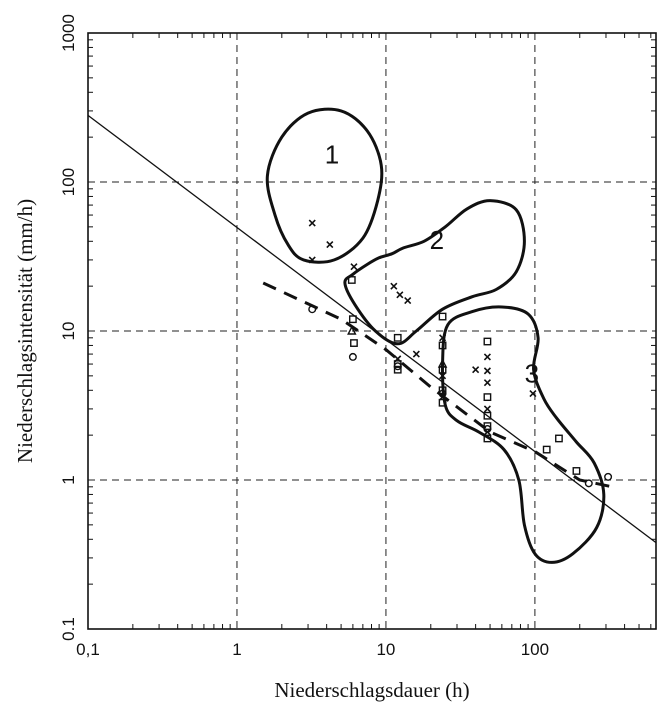 This screenshot has height=707, width=662. I want to click on region-2-label: 2, so click(437, 240).